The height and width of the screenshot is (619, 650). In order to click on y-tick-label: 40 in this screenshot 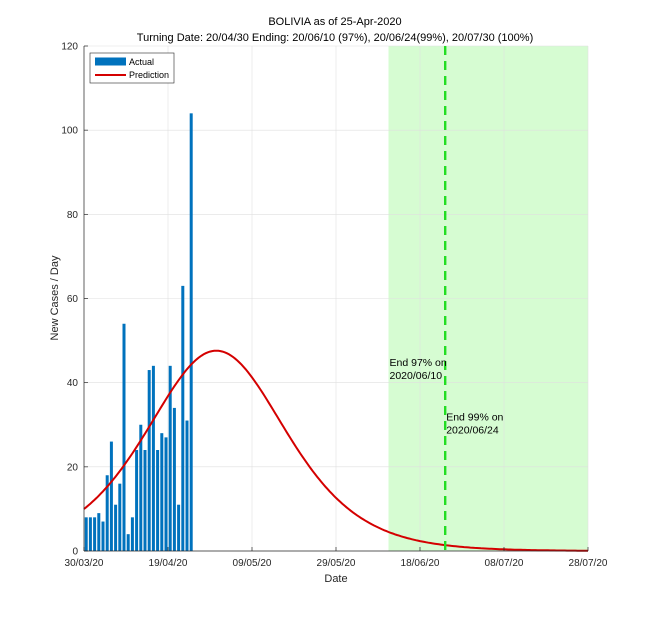, I will do `click(73, 383)`.